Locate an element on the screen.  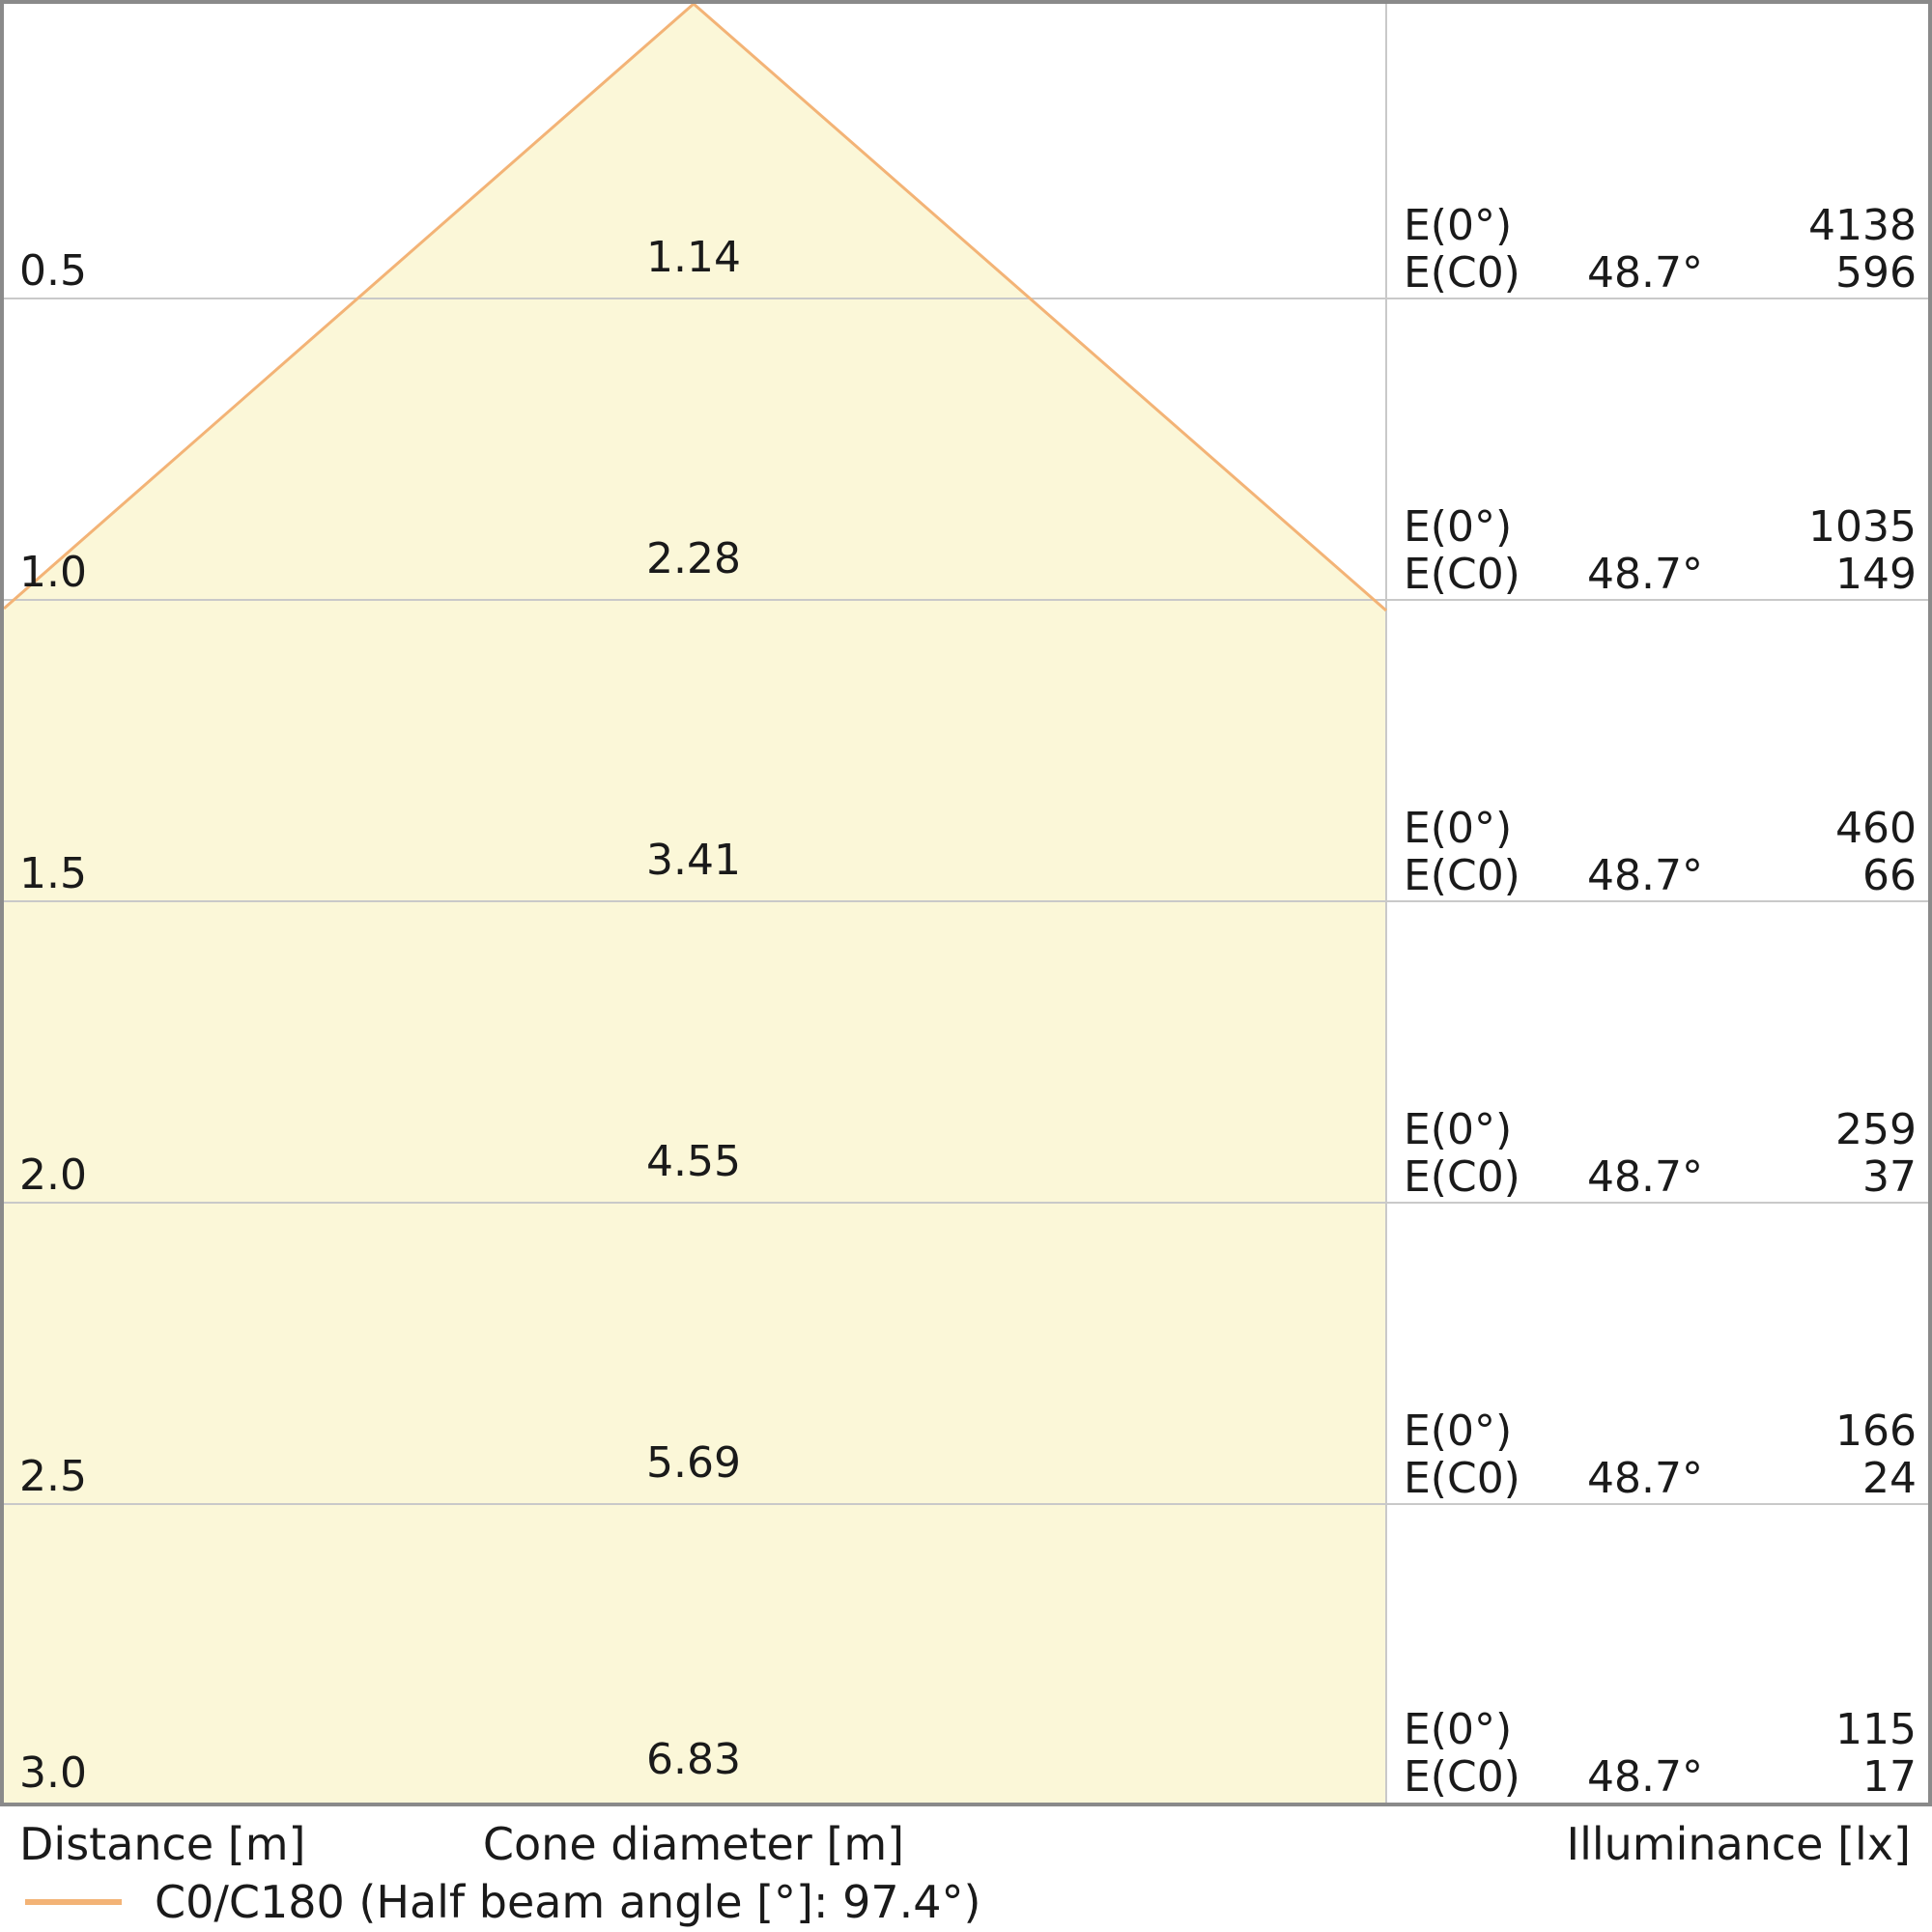
e0-value: 4138 is located at coordinates (1862, 225).